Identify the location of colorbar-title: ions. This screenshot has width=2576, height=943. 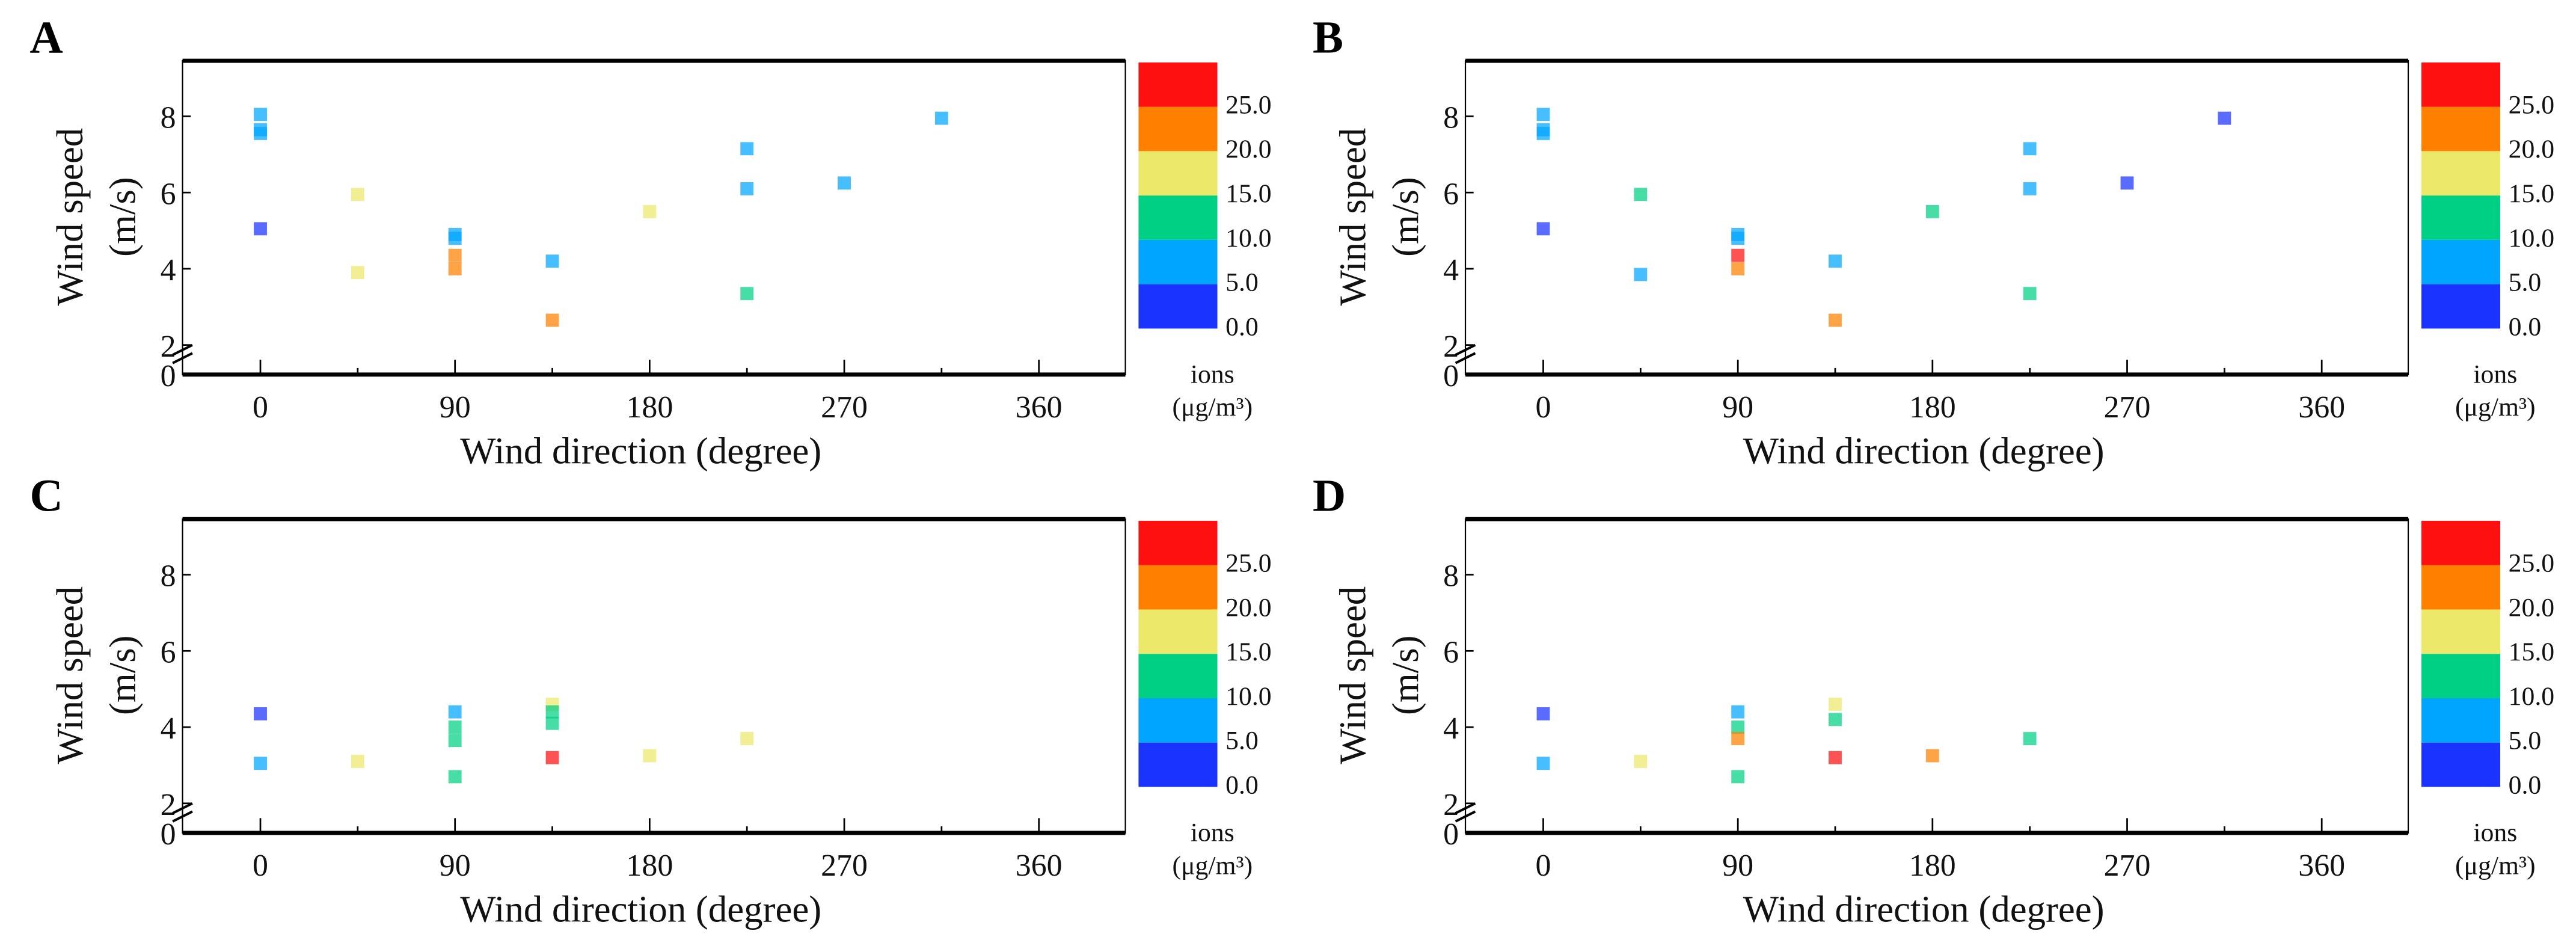
(2495, 374).